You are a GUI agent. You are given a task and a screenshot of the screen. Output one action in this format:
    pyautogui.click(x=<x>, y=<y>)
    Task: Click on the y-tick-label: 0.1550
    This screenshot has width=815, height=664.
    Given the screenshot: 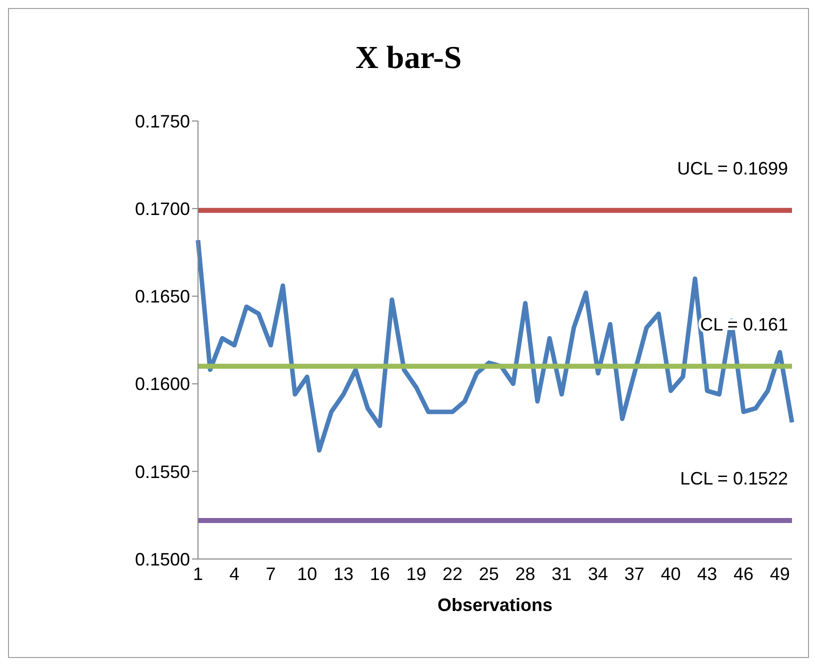 What is the action you would take?
    pyautogui.click(x=162, y=472)
    